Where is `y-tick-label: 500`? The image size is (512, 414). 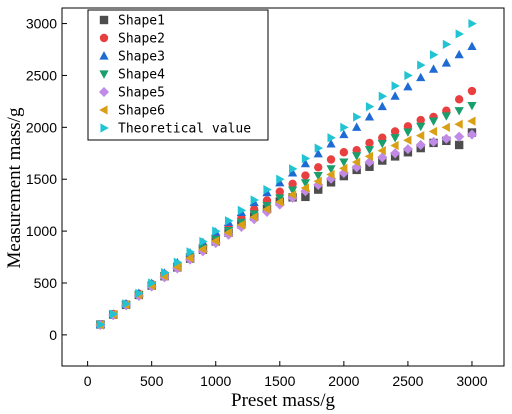
y-tick-label: 500 is located at coordinates (46, 283).